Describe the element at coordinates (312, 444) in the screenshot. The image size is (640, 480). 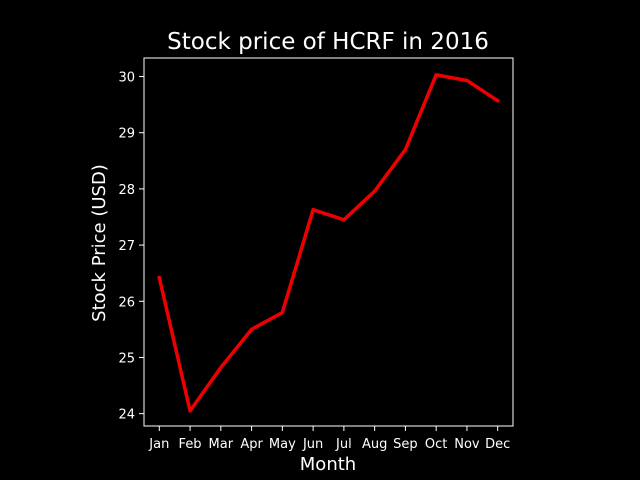
I see `x-tick-label: Jun` at that location.